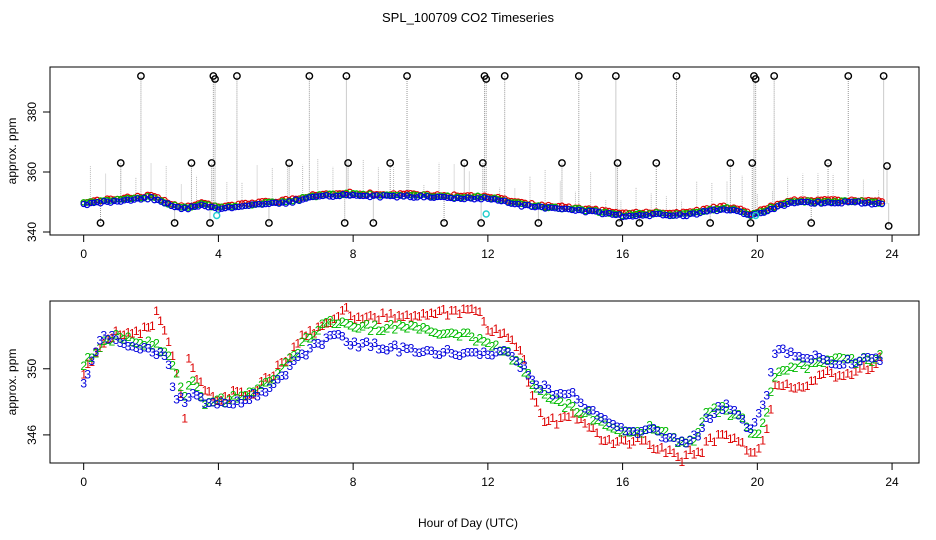 This screenshot has height=540, width=936. Describe the element at coordinates (623, 482) in the screenshot. I see `bottom-x-tick-label: 16` at that location.